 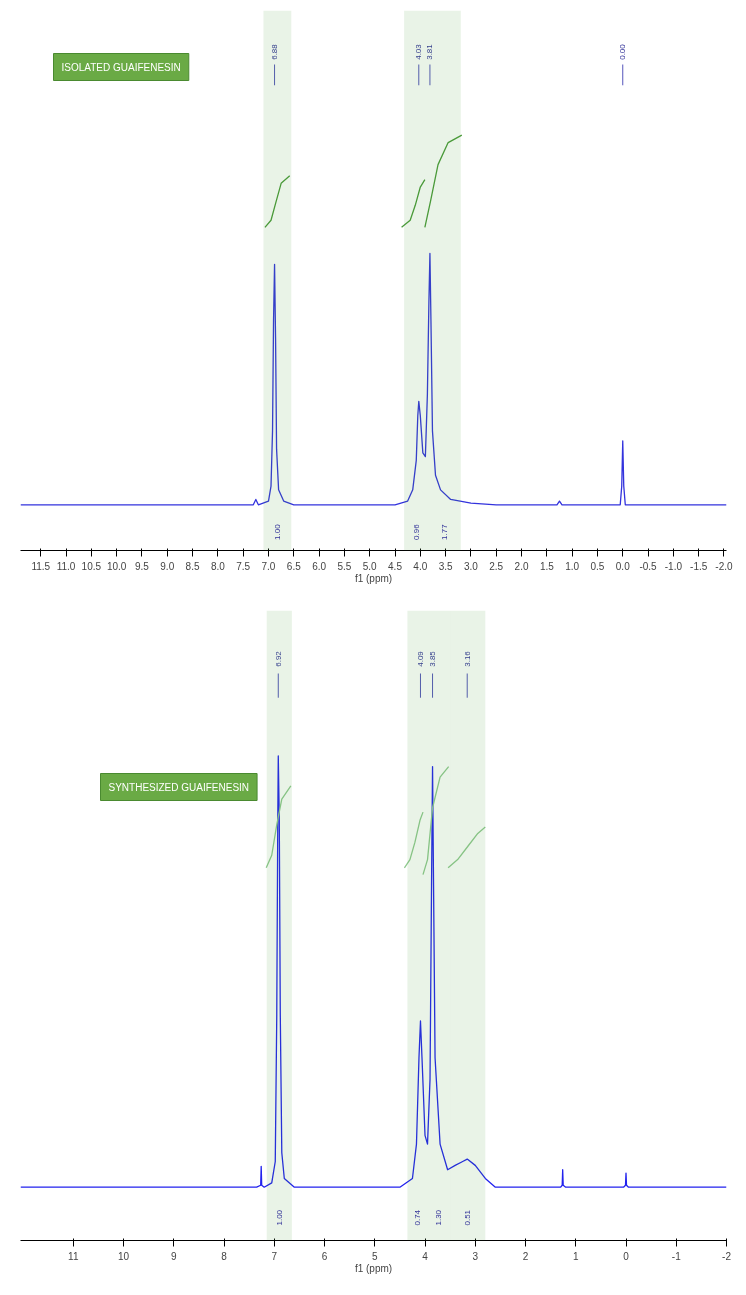 What do you see at coordinates (274, 1256) in the screenshot?
I see `x-tick-label: 7` at bounding box center [274, 1256].